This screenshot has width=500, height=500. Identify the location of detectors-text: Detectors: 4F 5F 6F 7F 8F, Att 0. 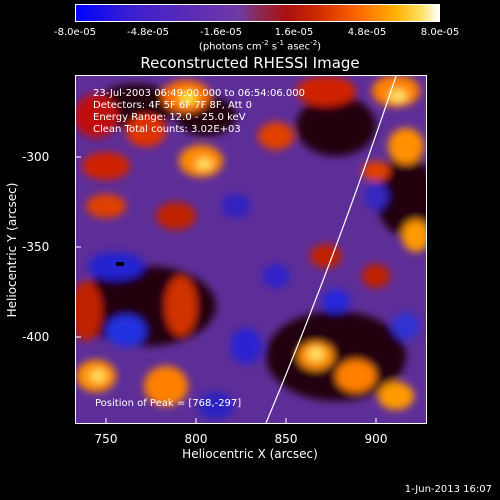
(173, 105).